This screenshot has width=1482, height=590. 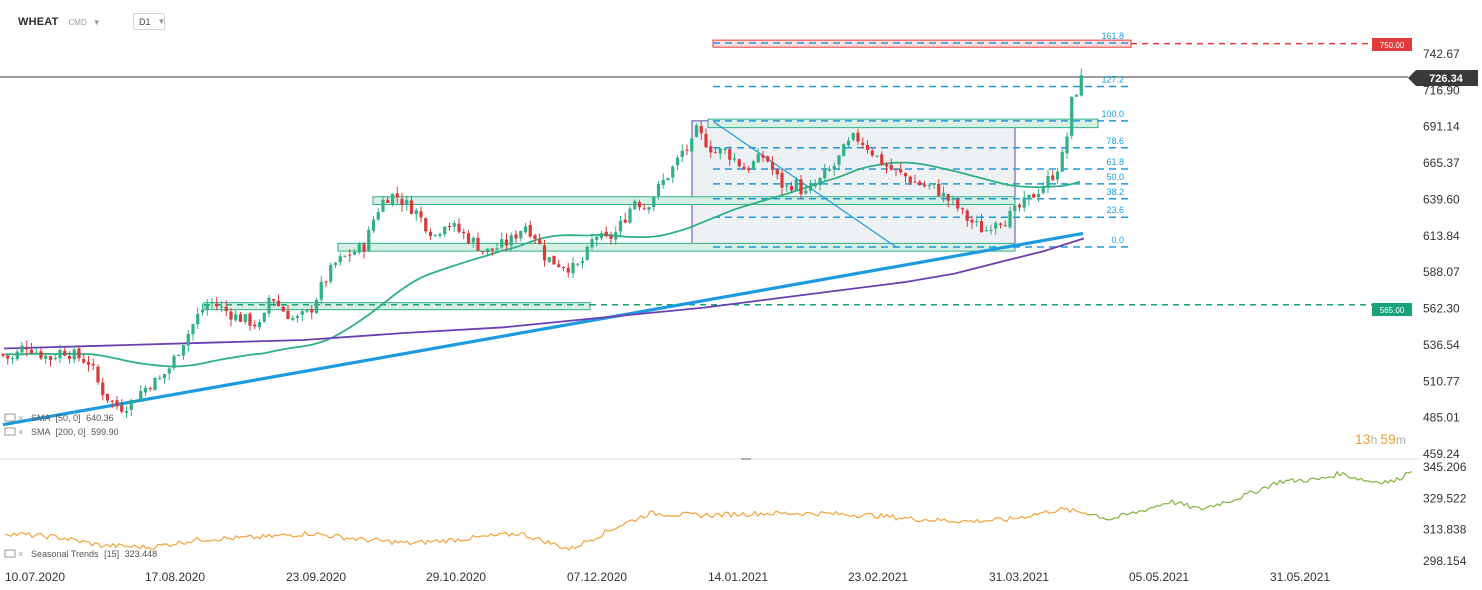 What do you see at coordinates (1115, 141) in the screenshot?
I see `fib-level-label: 78.6` at bounding box center [1115, 141].